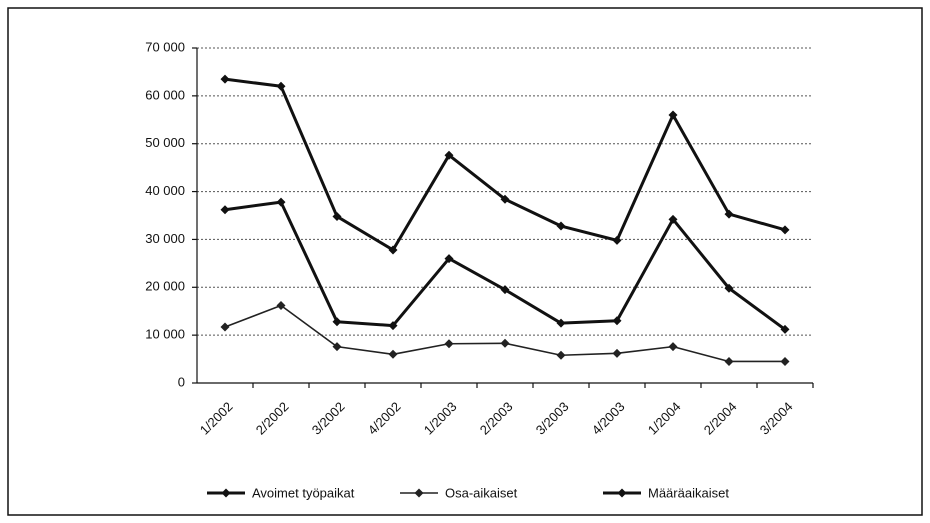 Image resolution: width=930 pixels, height=523 pixels. What do you see at coordinates (776, 418) in the screenshot?
I see `x-tick-label: 3/2004` at bounding box center [776, 418].